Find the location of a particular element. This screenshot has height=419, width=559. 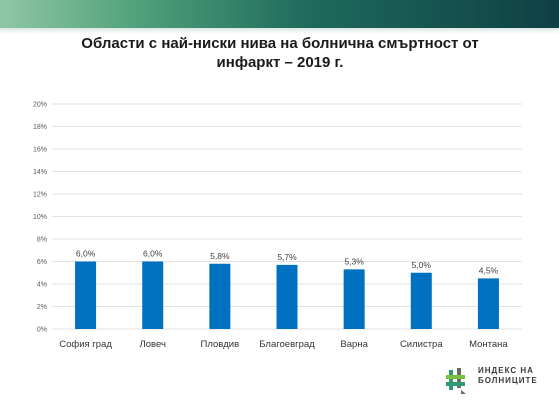

top-banner is located at coordinates (279, 17).